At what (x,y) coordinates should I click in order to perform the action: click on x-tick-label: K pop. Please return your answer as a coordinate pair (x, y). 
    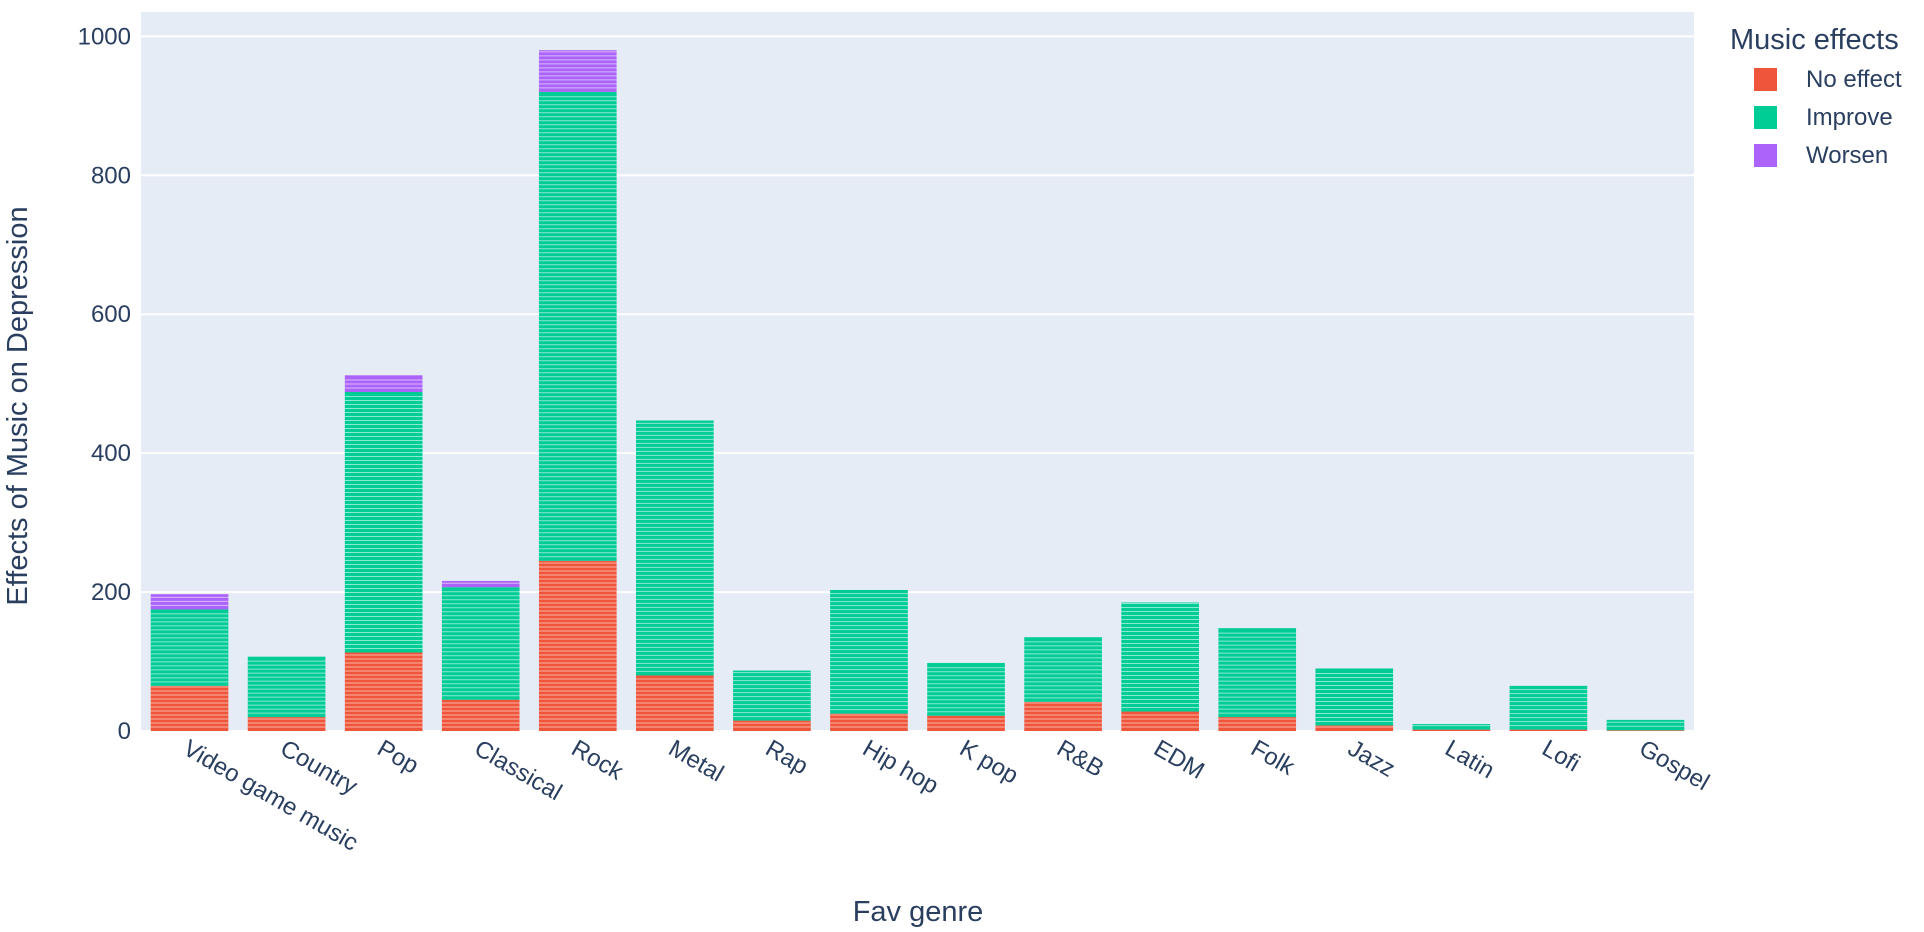
    Looking at the image, I should click on (989, 762).